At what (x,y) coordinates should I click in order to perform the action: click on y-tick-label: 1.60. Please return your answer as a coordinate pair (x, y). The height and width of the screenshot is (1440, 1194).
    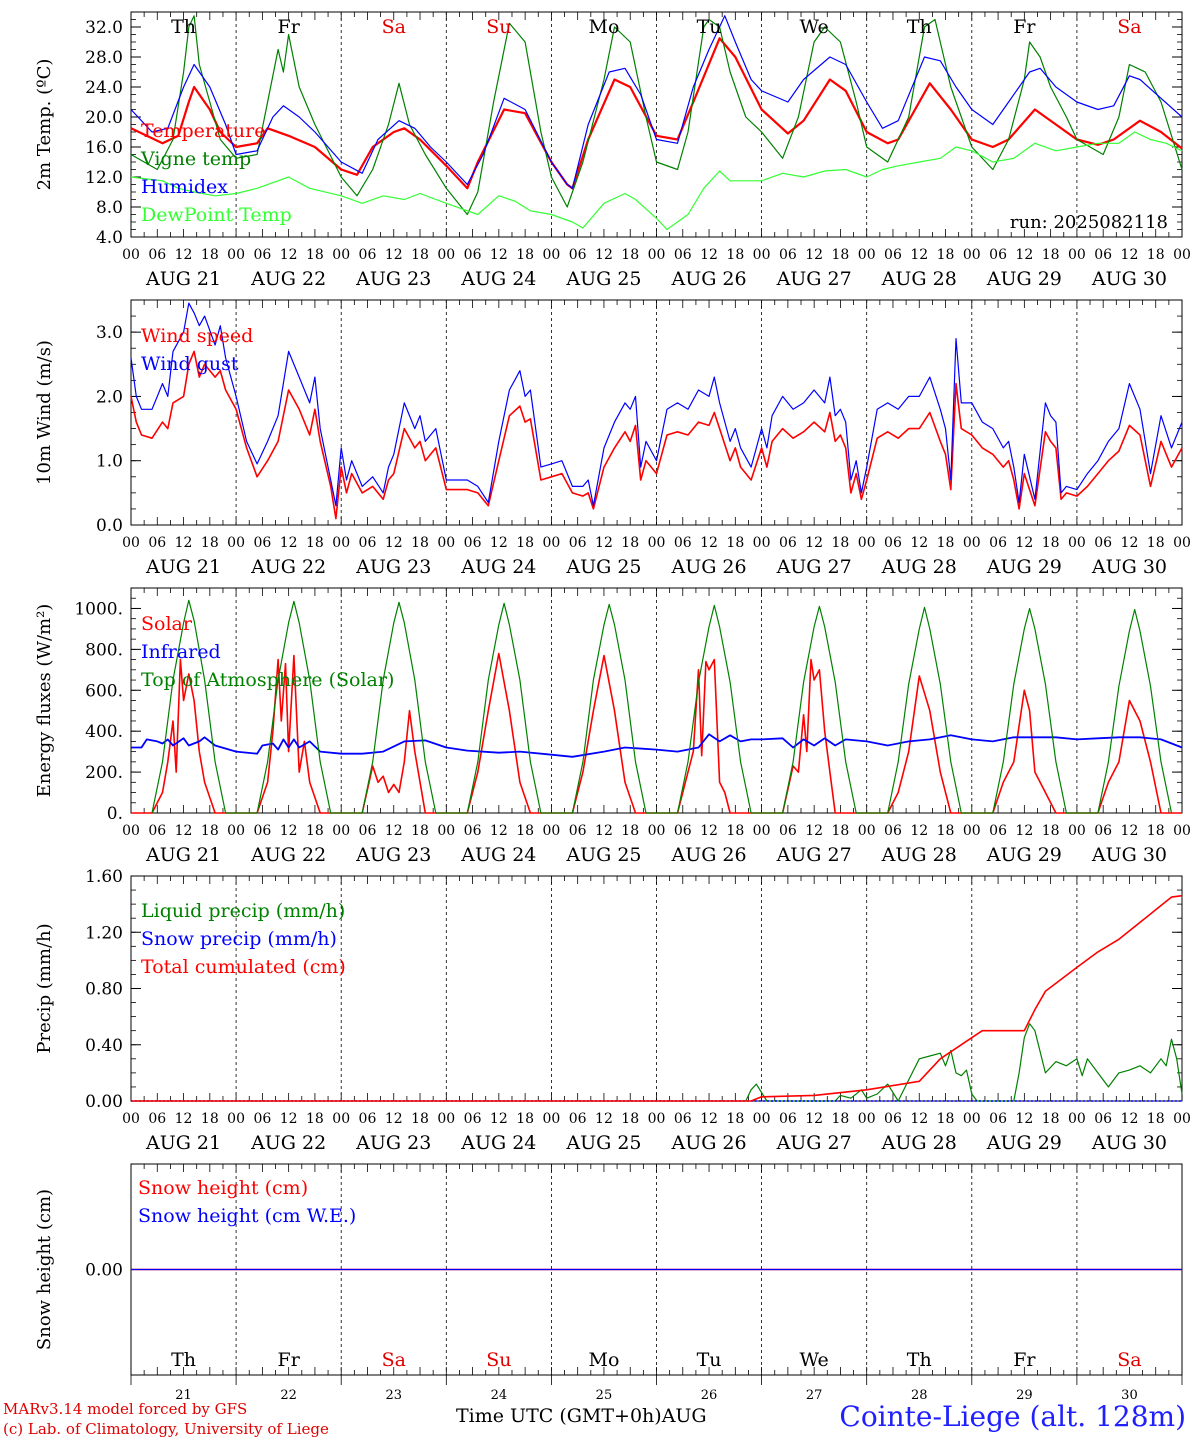
    Looking at the image, I should click on (104, 877).